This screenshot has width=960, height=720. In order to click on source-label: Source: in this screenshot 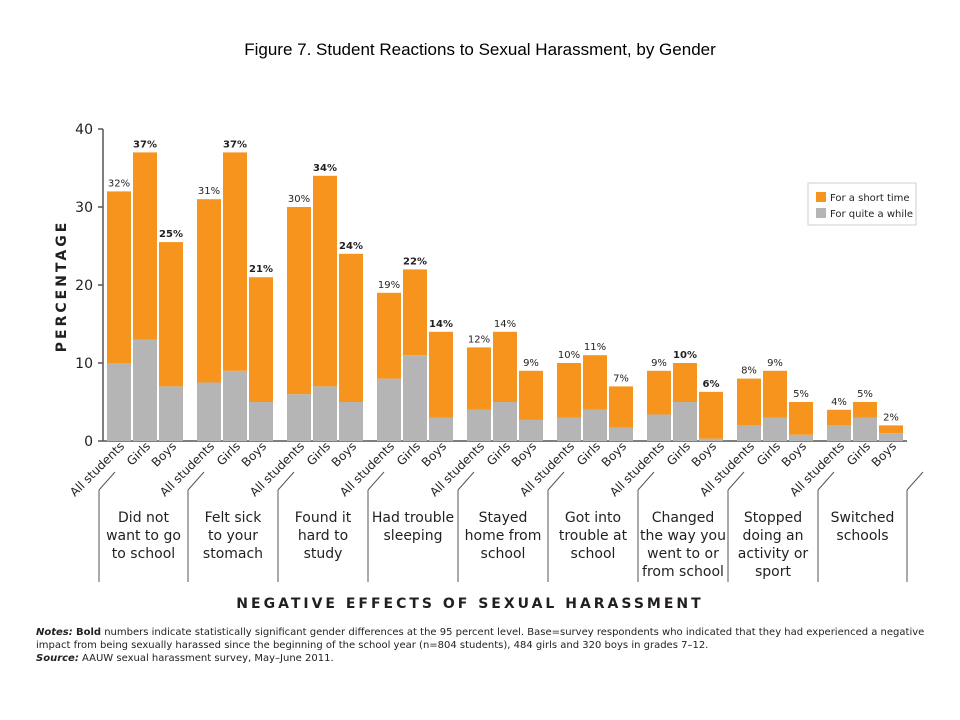, I will do `click(57, 658)`.